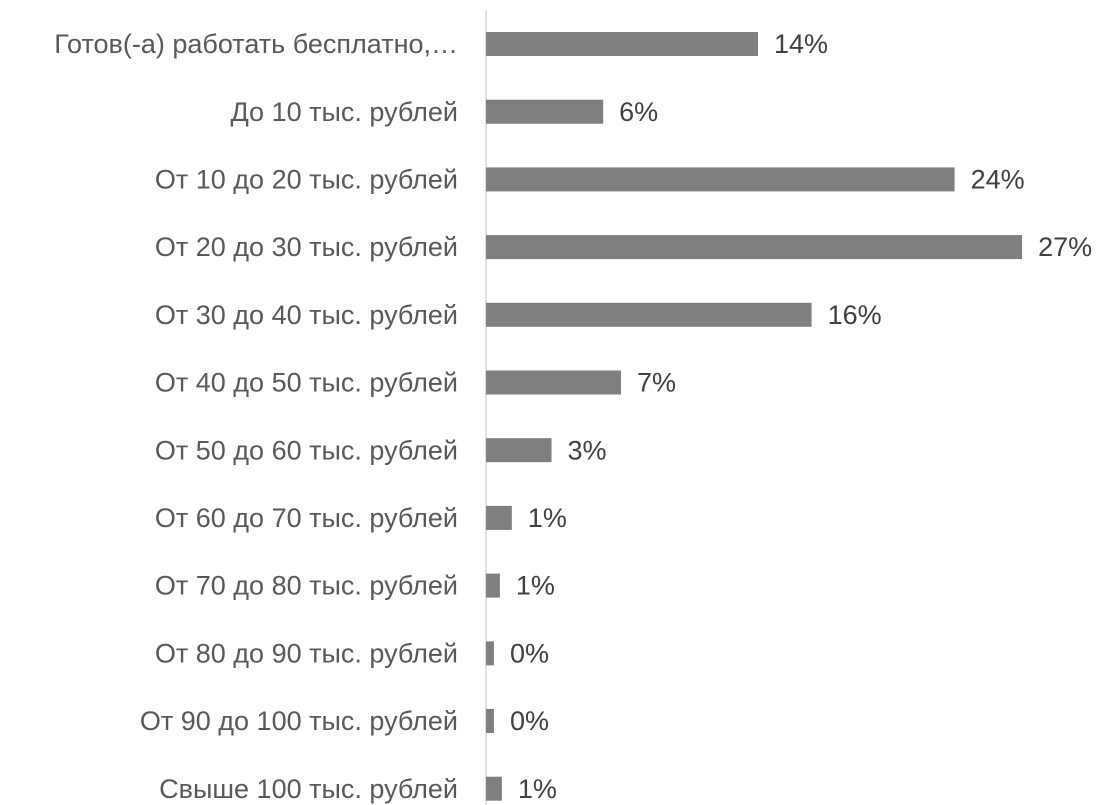 The image size is (1107, 805). Describe the element at coordinates (587, 450) in the screenshot. I see `data-label: 3%` at that location.